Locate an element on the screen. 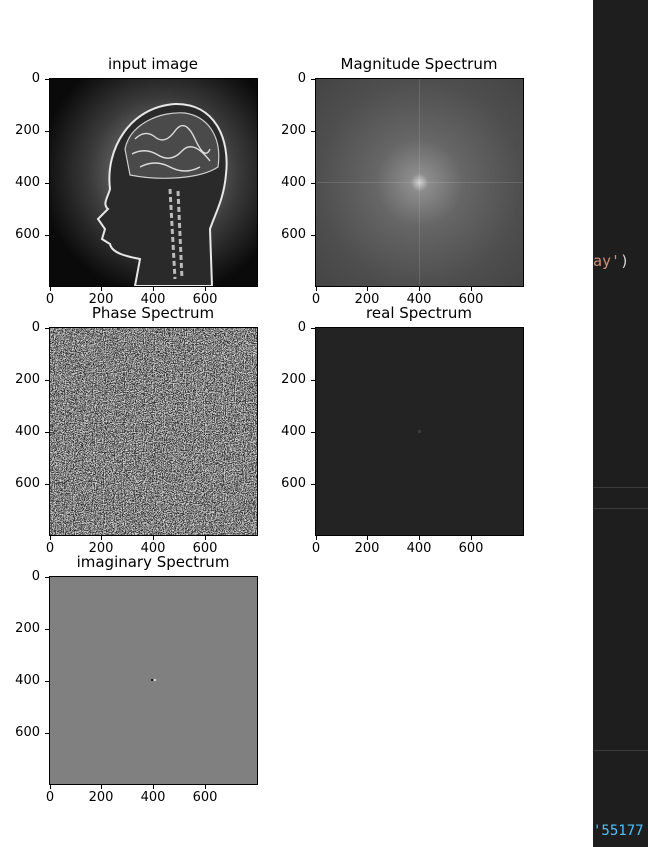 This screenshot has width=648, height=847. code-editor-panel: ay') '55177 is located at coordinates (620, 423).